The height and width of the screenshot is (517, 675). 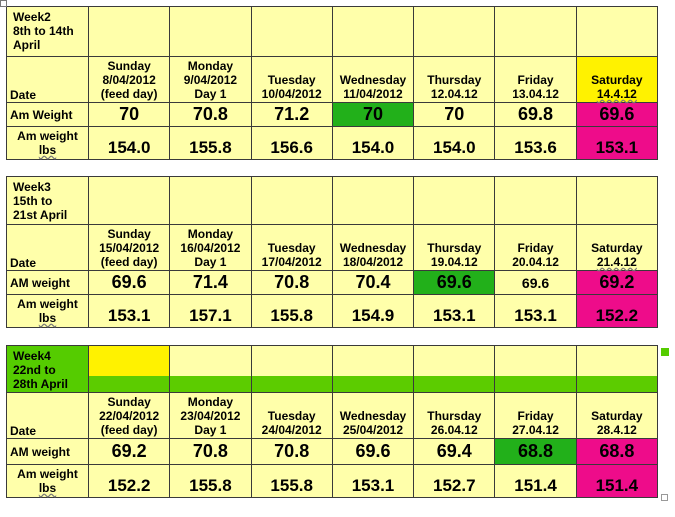 What do you see at coordinates (291, 94) in the screenshot?
I see `day-date: 10/04/2012` at bounding box center [291, 94].